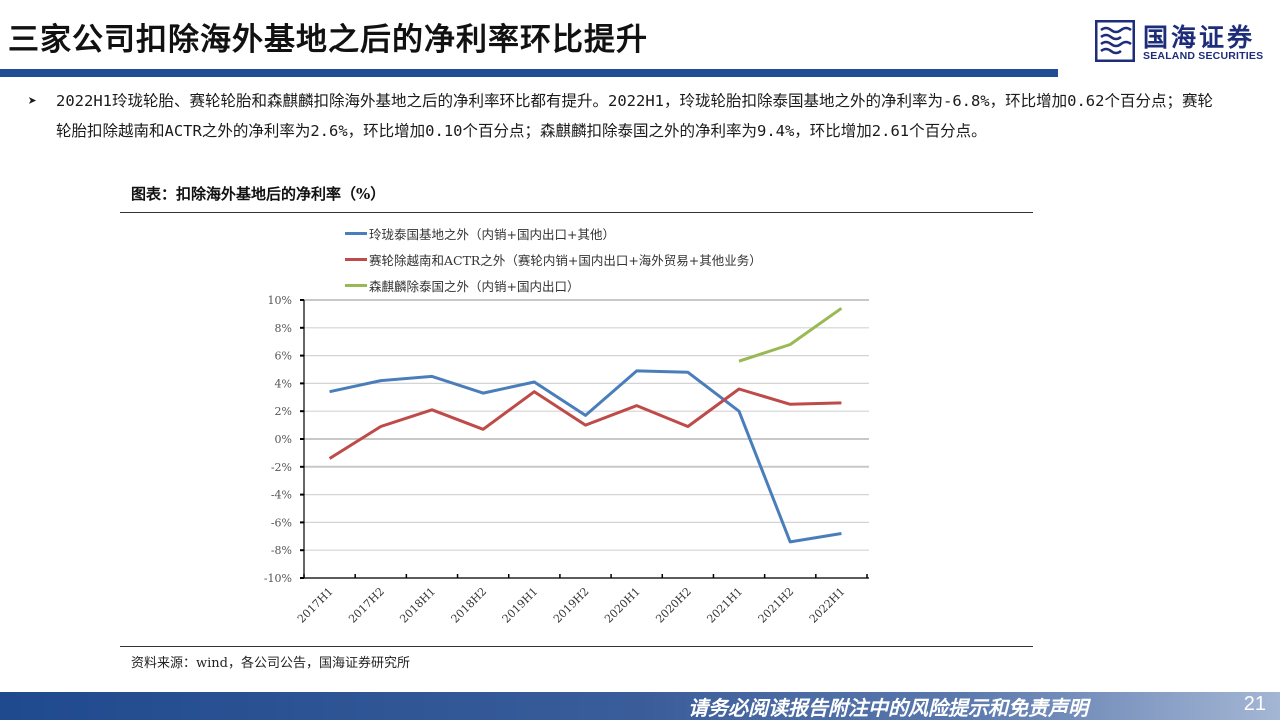 The width and height of the screenshot is (1280, 721). I want to click on y-tick-label: 8%, so click(283, 328).